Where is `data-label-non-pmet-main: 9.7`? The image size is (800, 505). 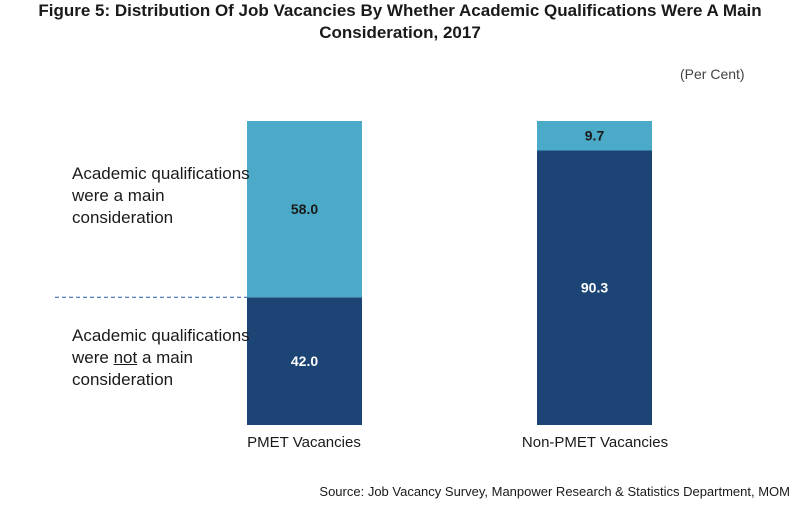 data-label-non-pmet-main: 9.7 is located at coordinates (595, 136).